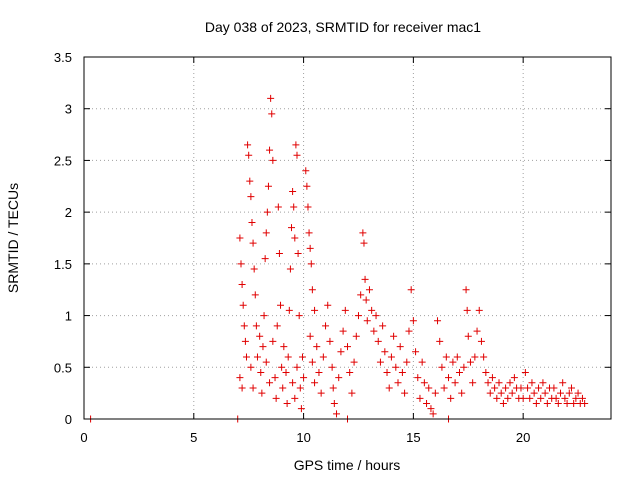  Describe the element at coordinates (193, 437) in the screenshot. I see `x-tick-label: 5` at that location.